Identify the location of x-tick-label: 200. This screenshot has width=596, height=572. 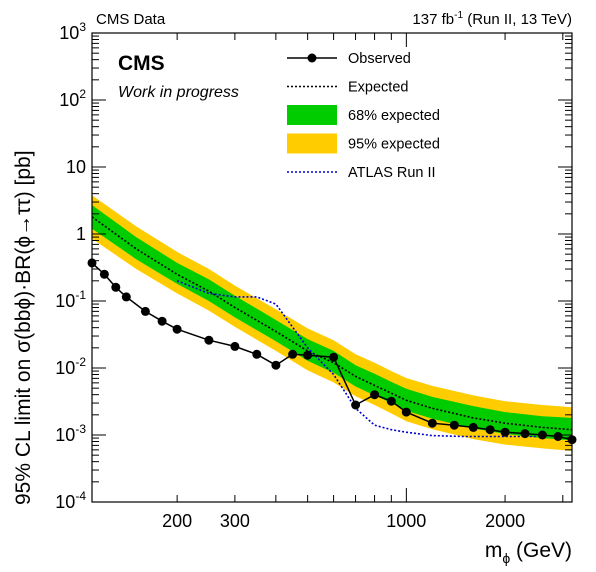
(177, 521).